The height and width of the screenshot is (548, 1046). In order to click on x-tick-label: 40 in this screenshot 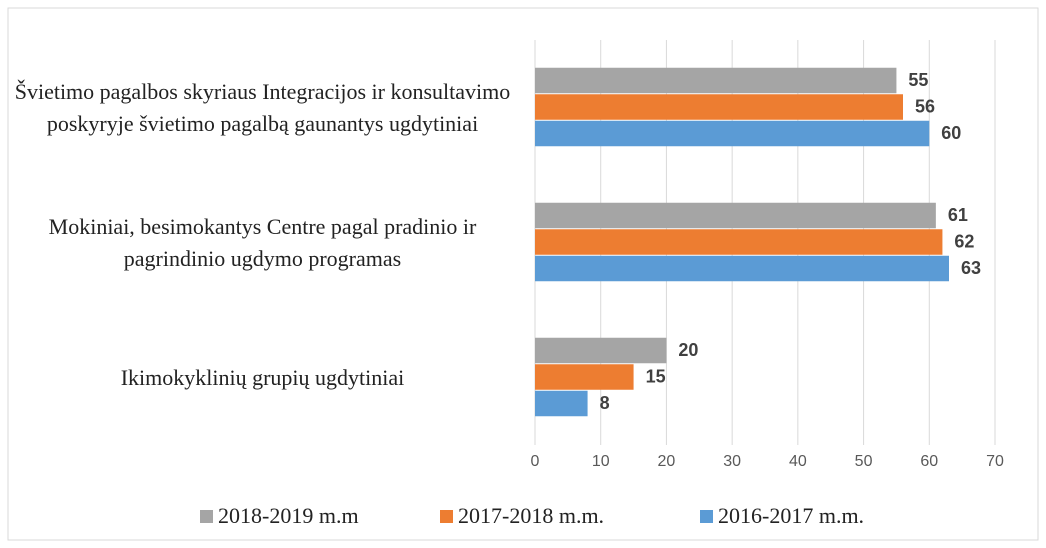, I will do `click(798, 461)`.